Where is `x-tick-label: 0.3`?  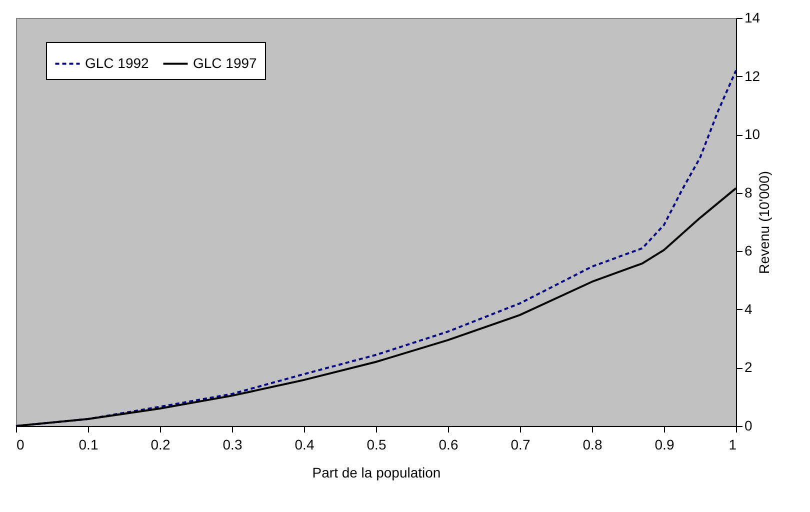 x-tick-label: 0.3 is located at coordinates (232, 444).